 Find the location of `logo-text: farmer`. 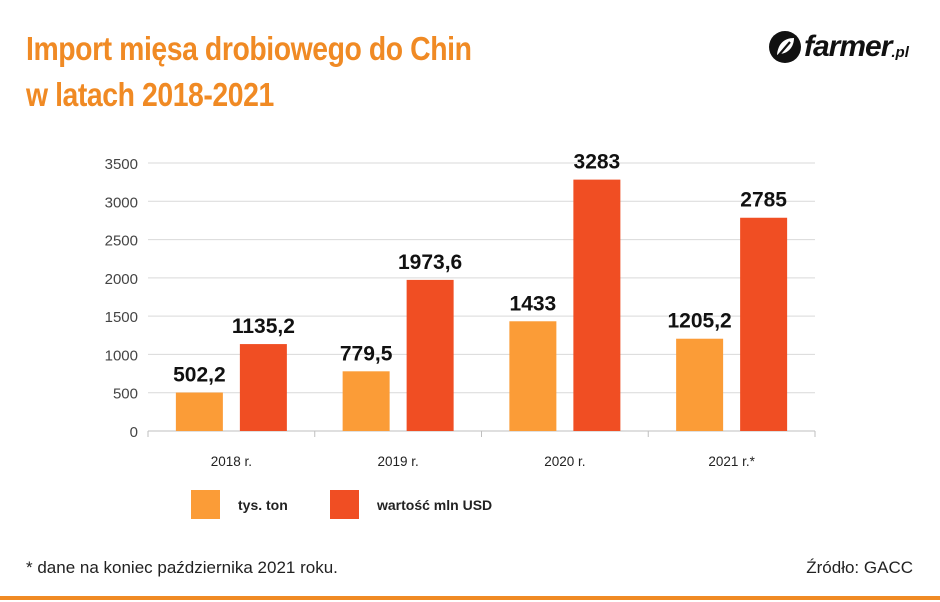

logo-text: farmer is located at coordinates (848, 46).